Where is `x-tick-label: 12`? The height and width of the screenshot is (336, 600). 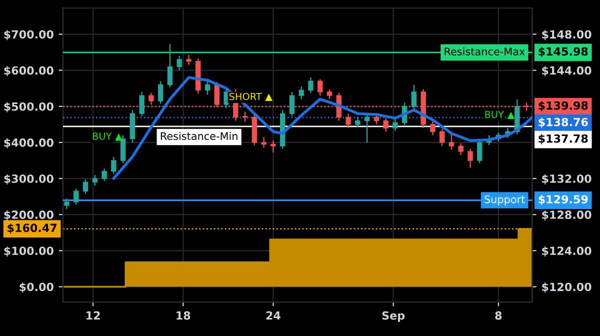 x-tick-label: 12 is located at coordinates (93, 315).